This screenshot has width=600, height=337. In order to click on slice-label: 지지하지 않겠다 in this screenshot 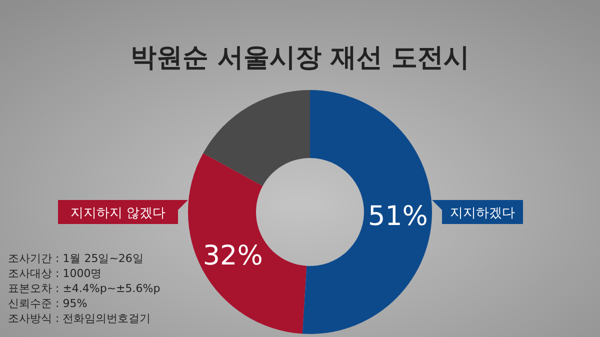, I will do `click(118, 213)`.